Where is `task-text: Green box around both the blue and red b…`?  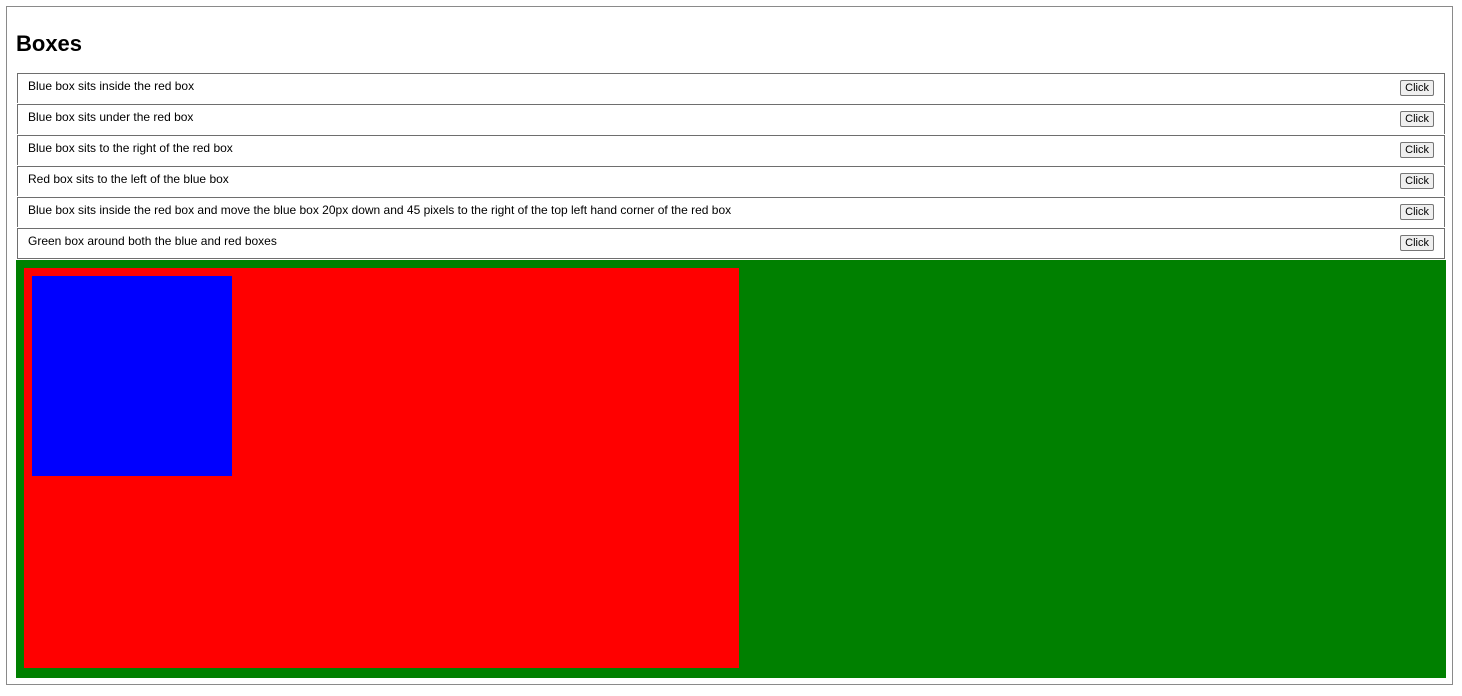
task-text: Green box around both the blue and red b… is located at coordinates (152, 241).